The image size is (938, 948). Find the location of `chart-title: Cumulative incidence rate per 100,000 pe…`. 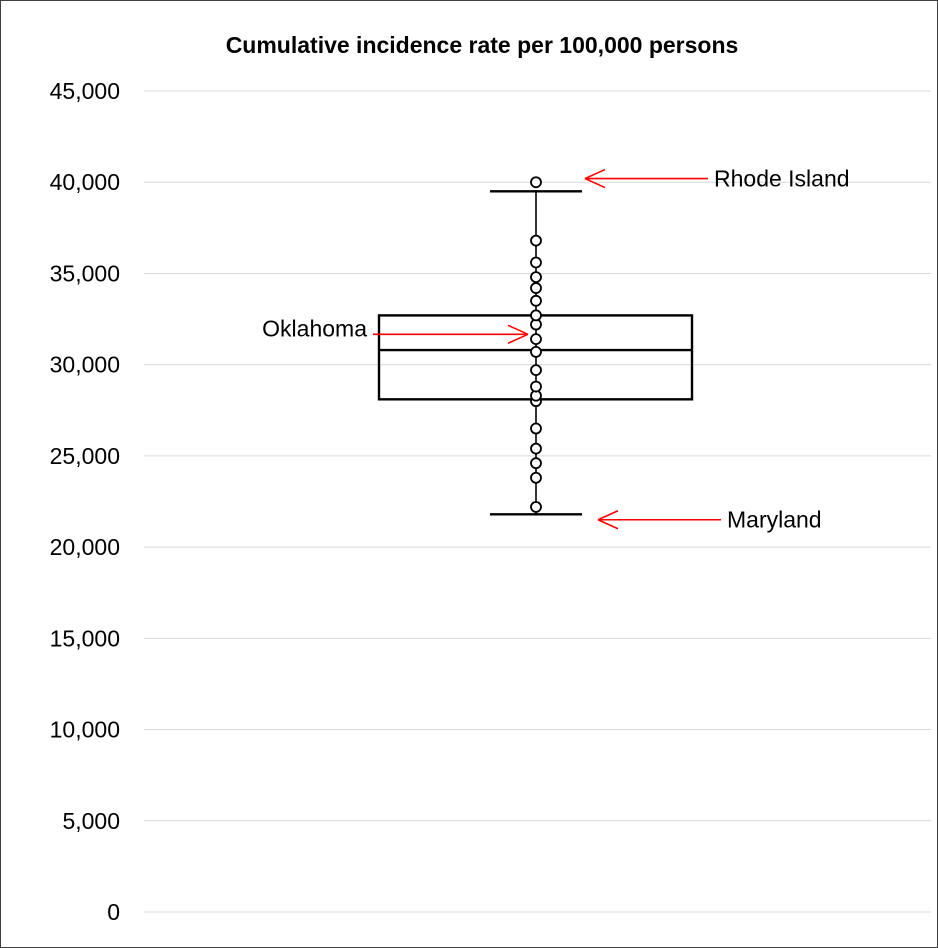

chart-title: Cumulative incidence rate per 100,000 pe… is located at coordinates (482, 45).